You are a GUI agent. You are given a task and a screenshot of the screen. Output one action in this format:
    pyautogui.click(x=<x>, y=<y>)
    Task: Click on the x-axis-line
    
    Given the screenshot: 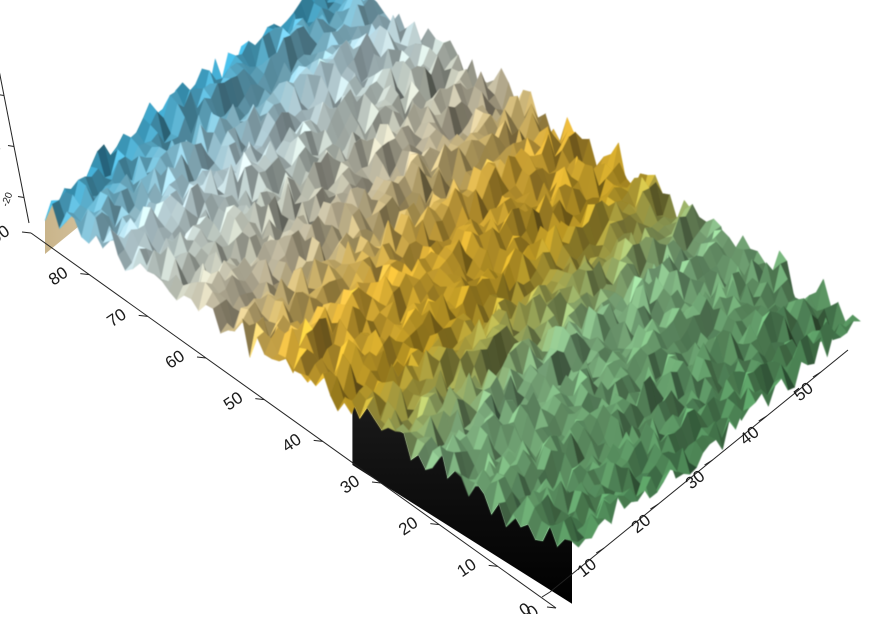 What is the action you would take?
    pyautogui.click(x=699, y=471)
    